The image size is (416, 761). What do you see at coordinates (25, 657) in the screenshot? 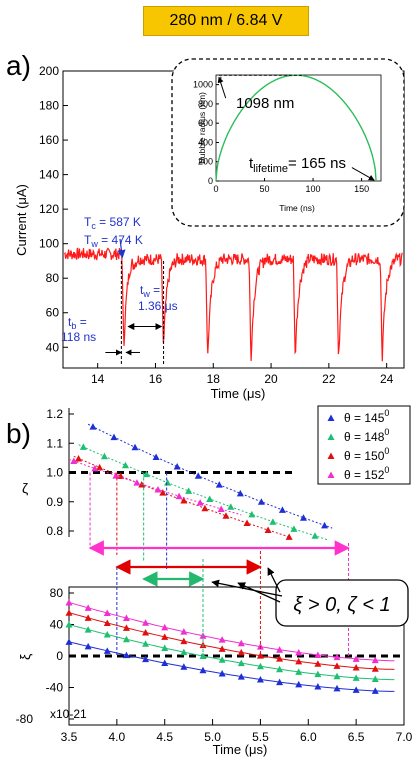
I see `xi-ylabel: ξ` at bounding box center [25, 657].